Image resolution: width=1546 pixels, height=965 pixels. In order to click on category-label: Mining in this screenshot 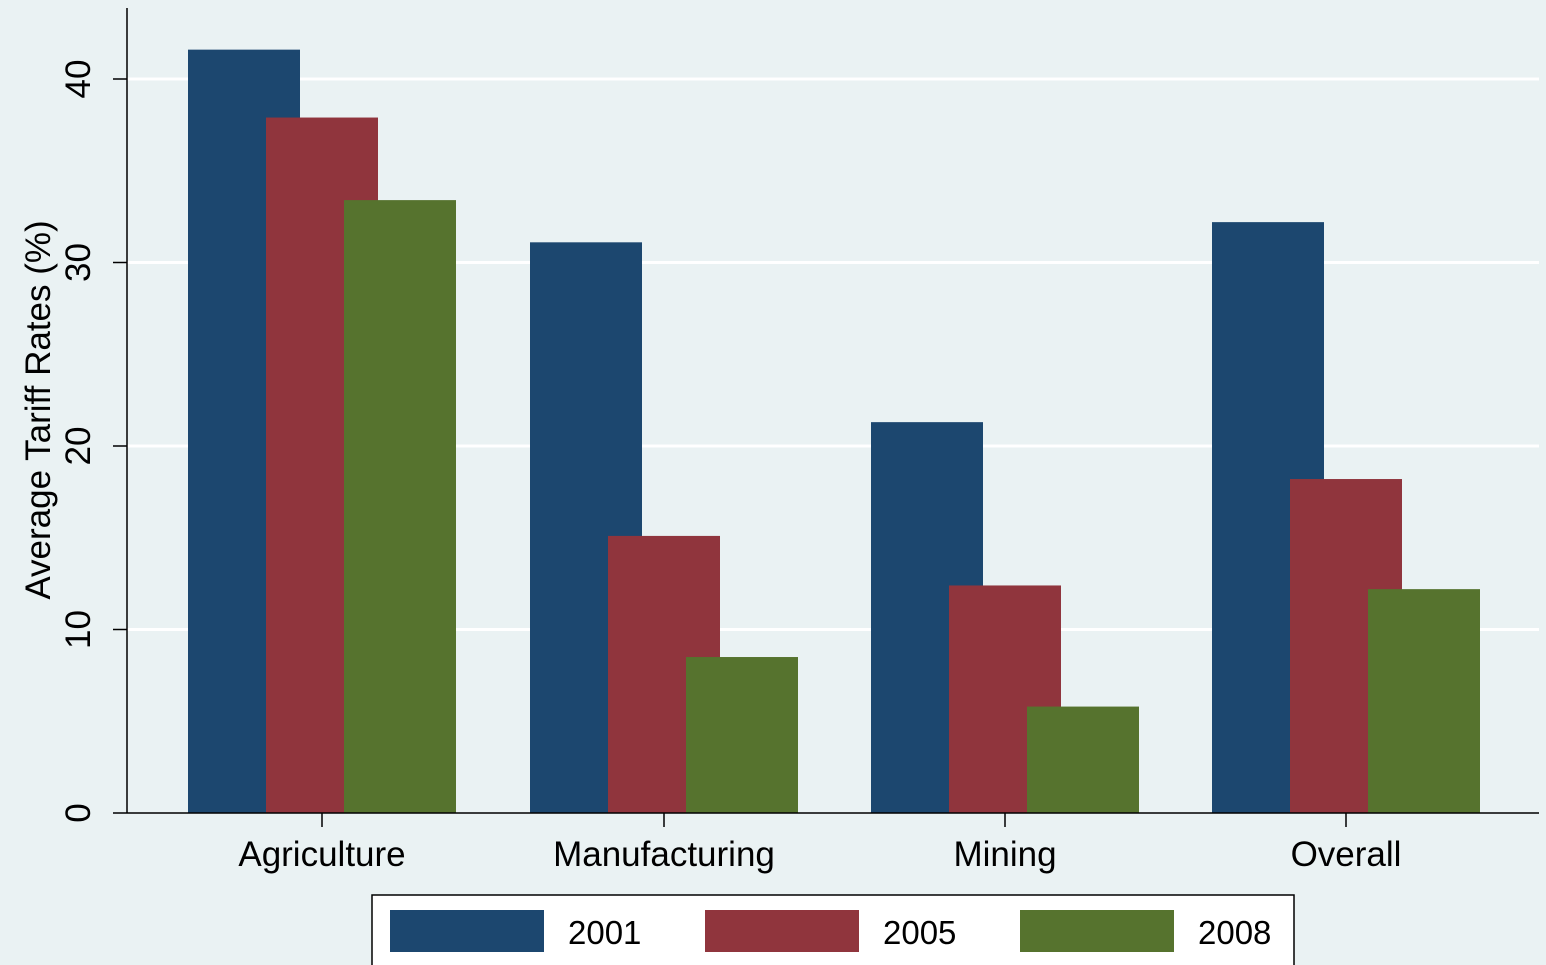, I will do `click(1004, 854)`.